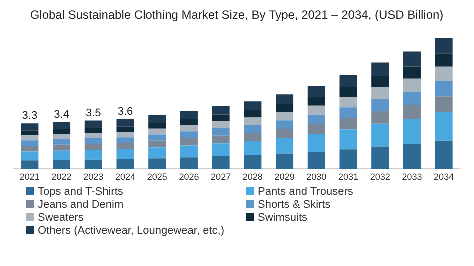 Image resolution: width=474 pixels, height=266 pixels. I want to click on x-tick-label: 2024, so click(125, 177).